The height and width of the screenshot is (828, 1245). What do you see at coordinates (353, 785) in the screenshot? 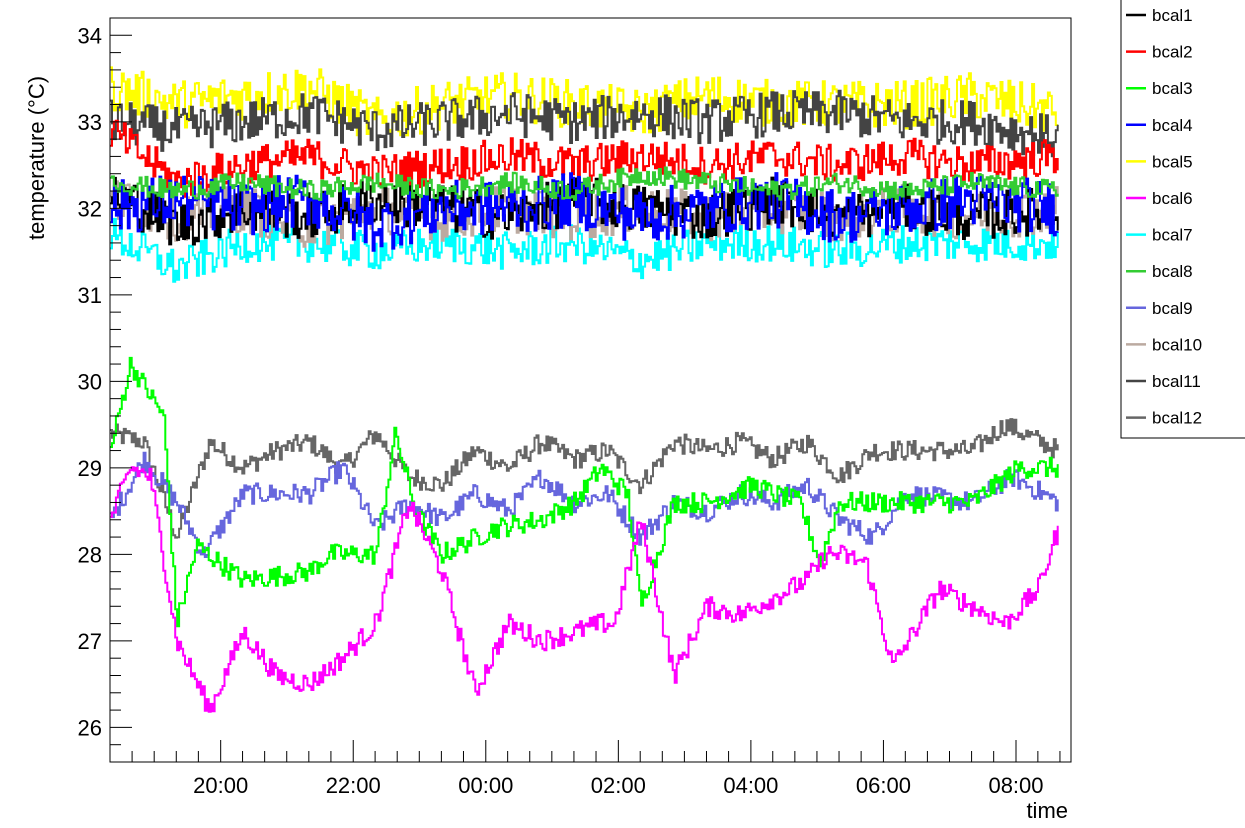
I see `x-tick-label: 22:00` at bounding box center [353, 785].